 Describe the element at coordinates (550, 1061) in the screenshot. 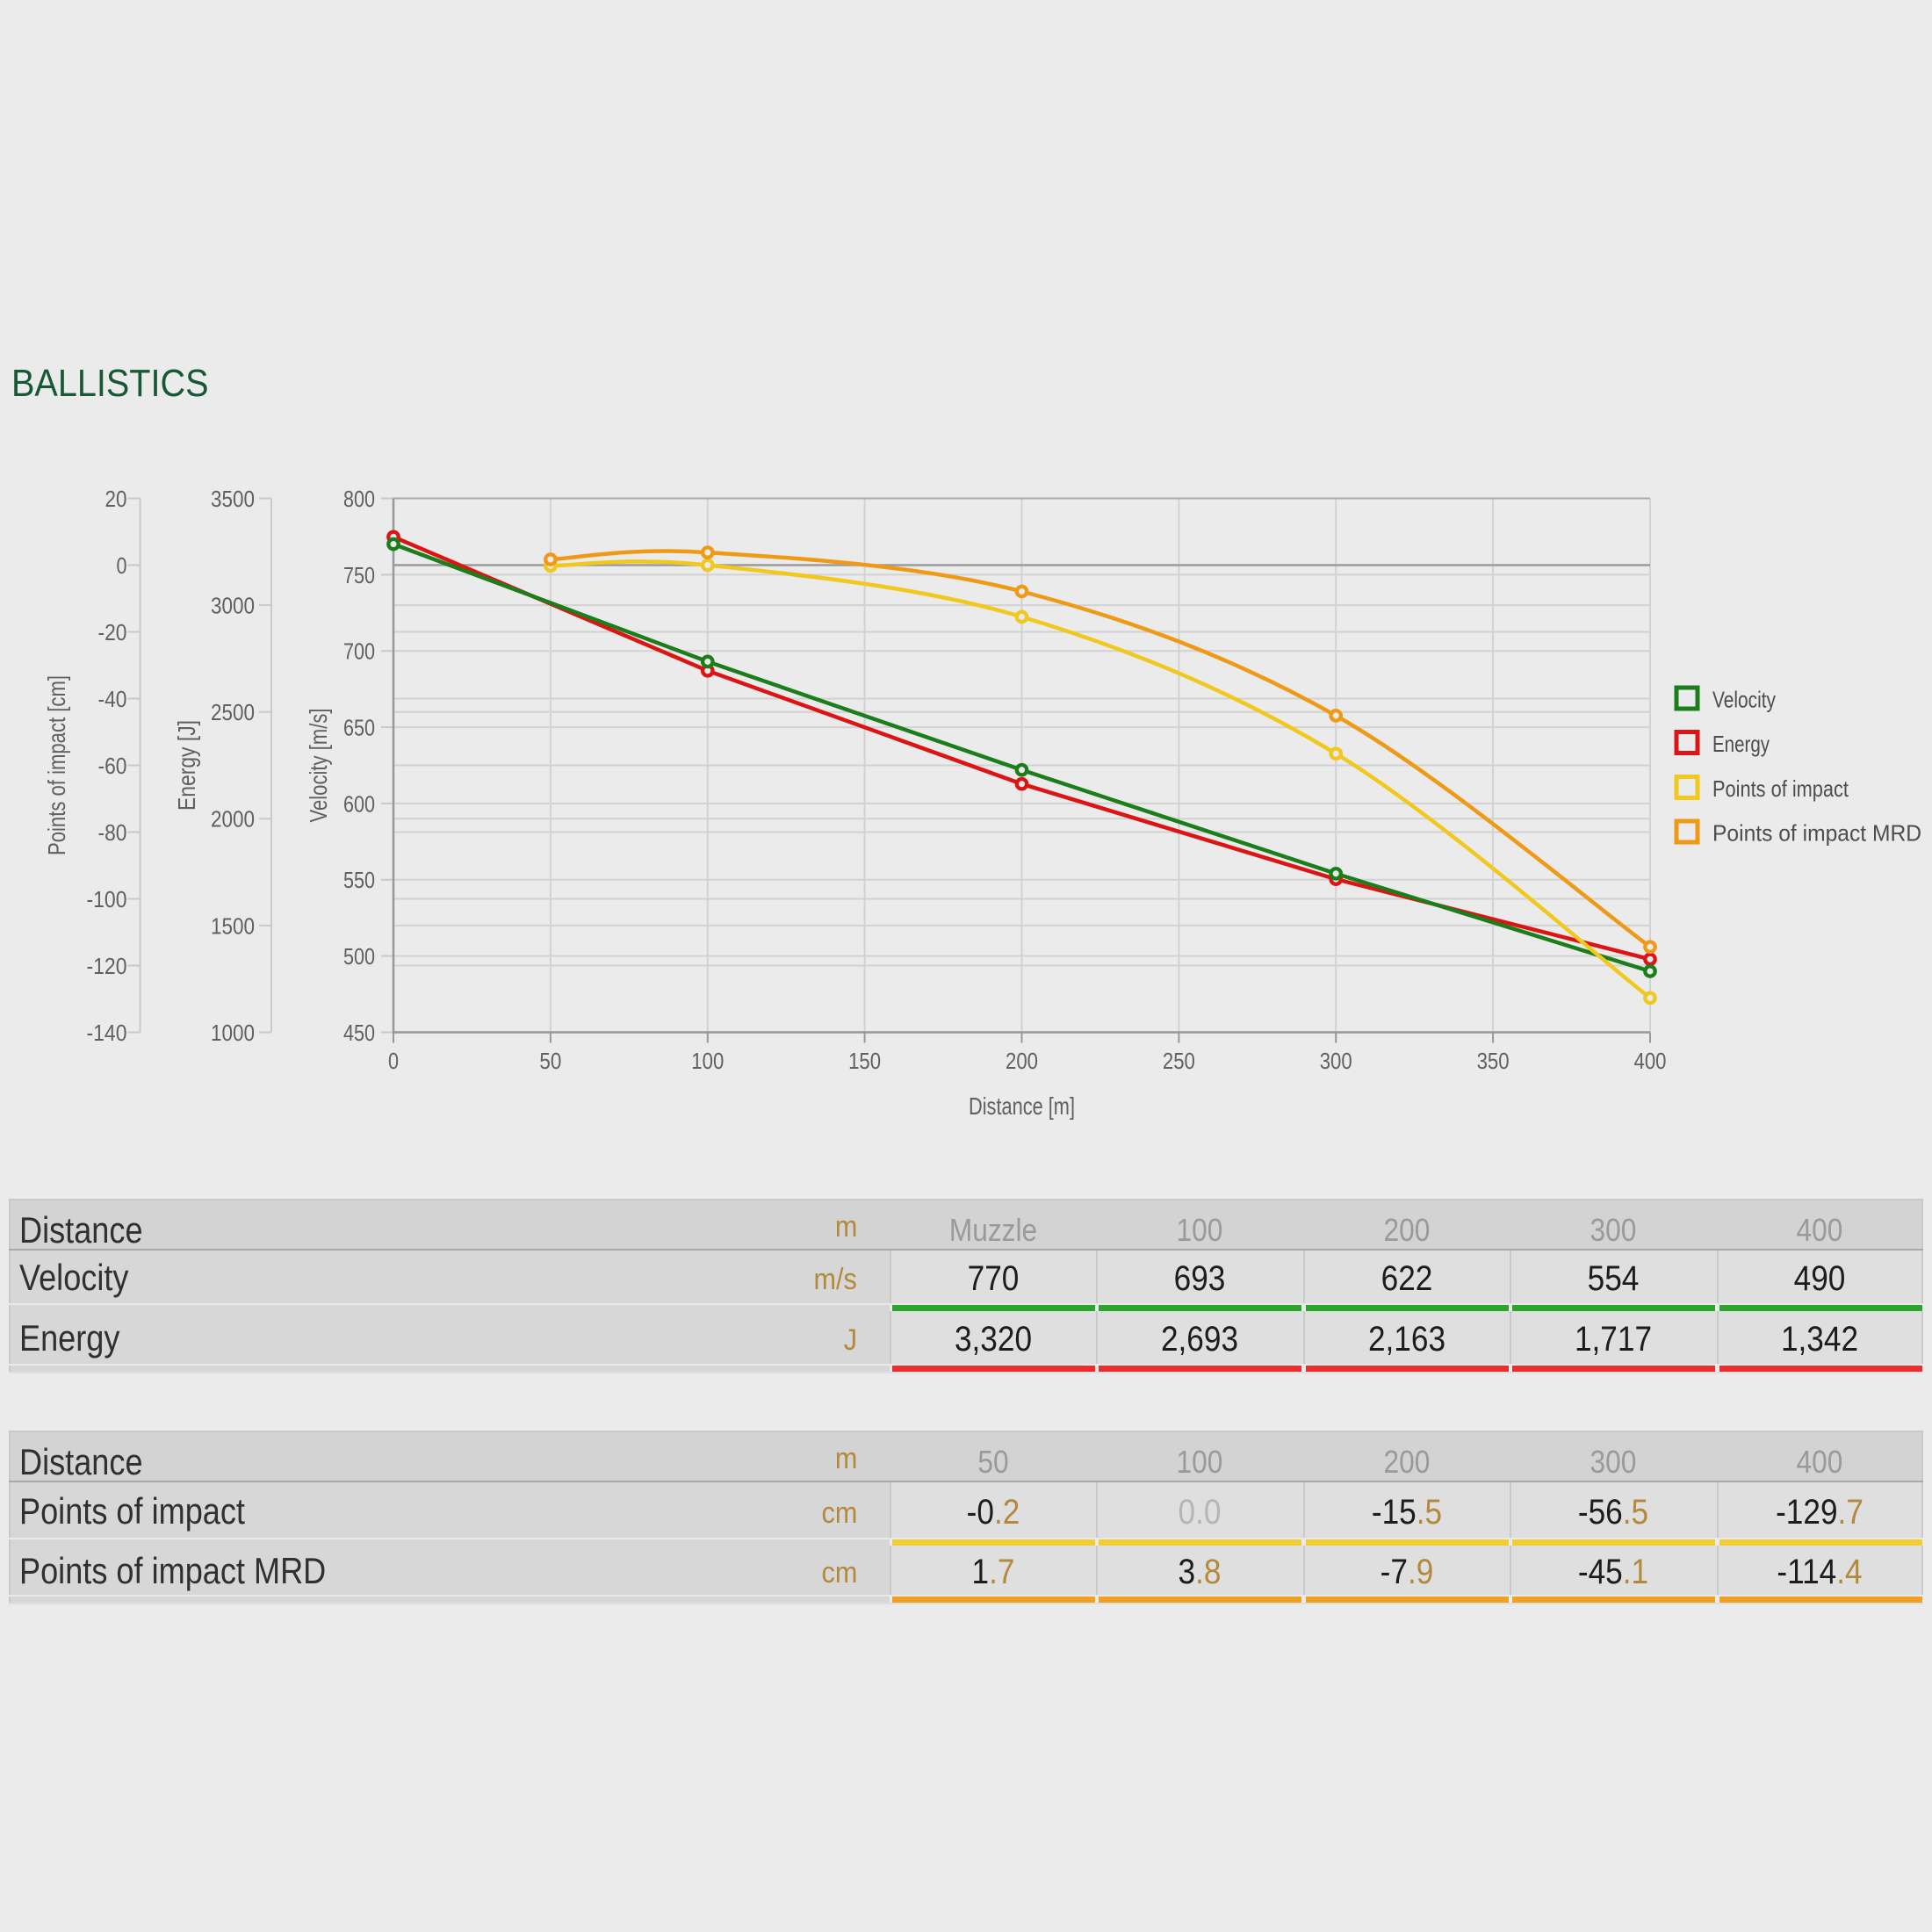

I see `svg-text: 50` at that location.